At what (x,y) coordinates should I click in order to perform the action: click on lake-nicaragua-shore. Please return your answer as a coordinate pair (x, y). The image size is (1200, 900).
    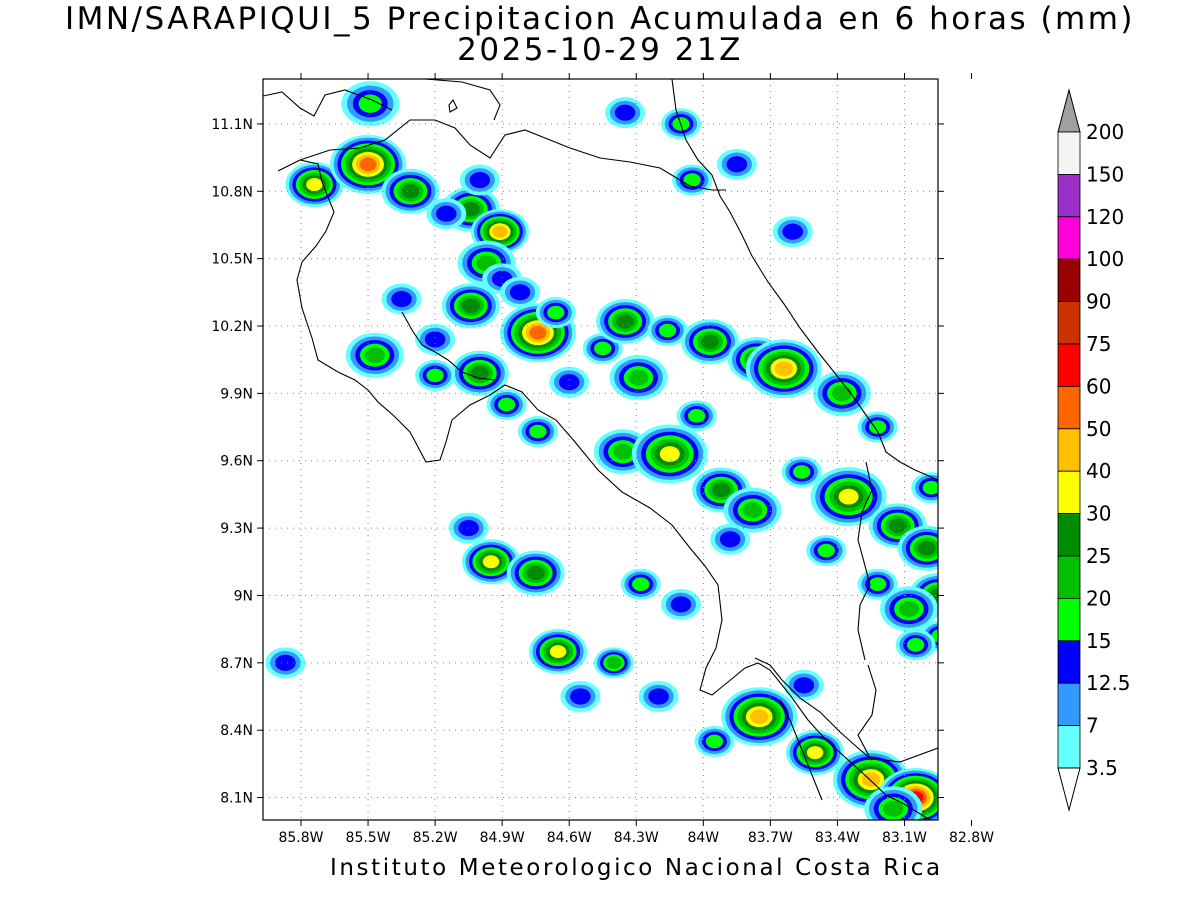
    Looking at the image, I should click on (328, 103).